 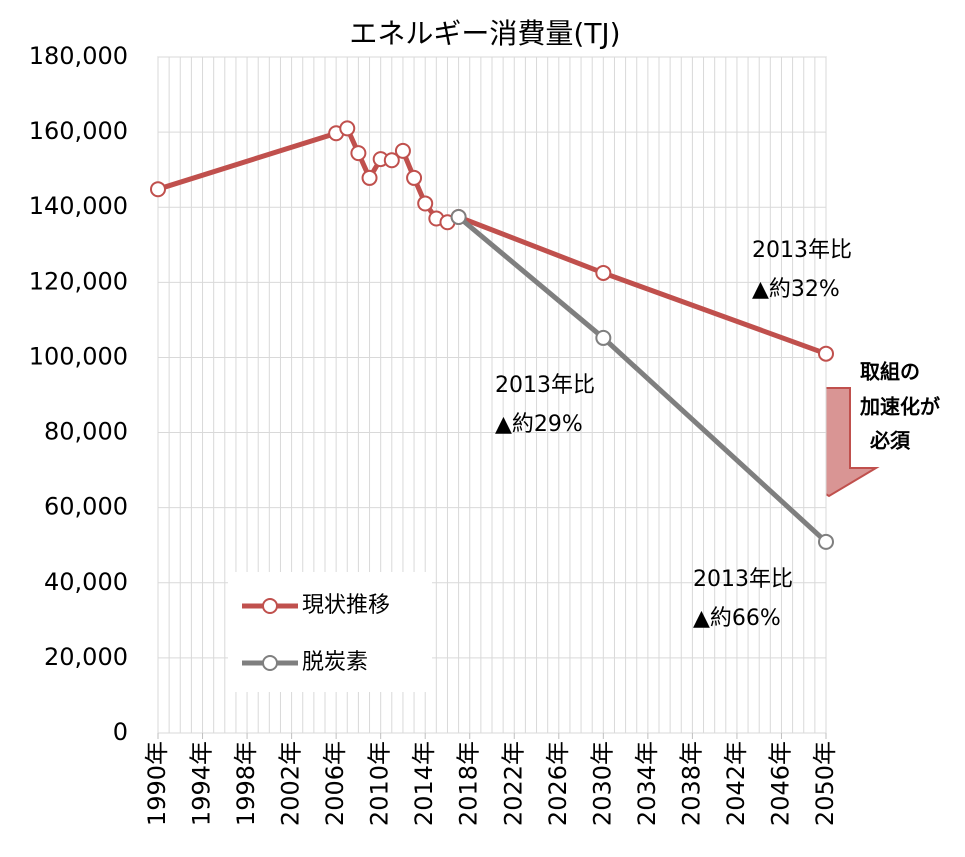 What do you see at coordinates (78, 281) in the screenshot?
I see `y-tick-label: 120,000` at bounding box center [78, 281].